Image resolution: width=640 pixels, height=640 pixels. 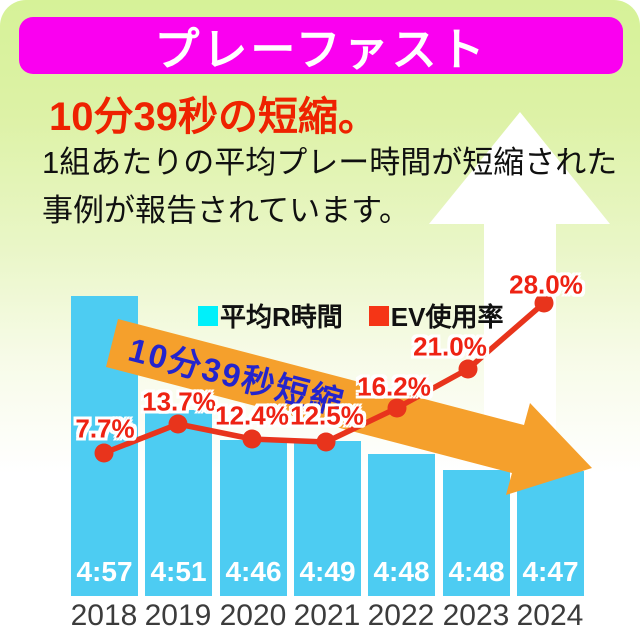 What do you see at coordinates (397, 408) in the screenshot?
I see `ev-point-2022` at bounding box center [397, 408].